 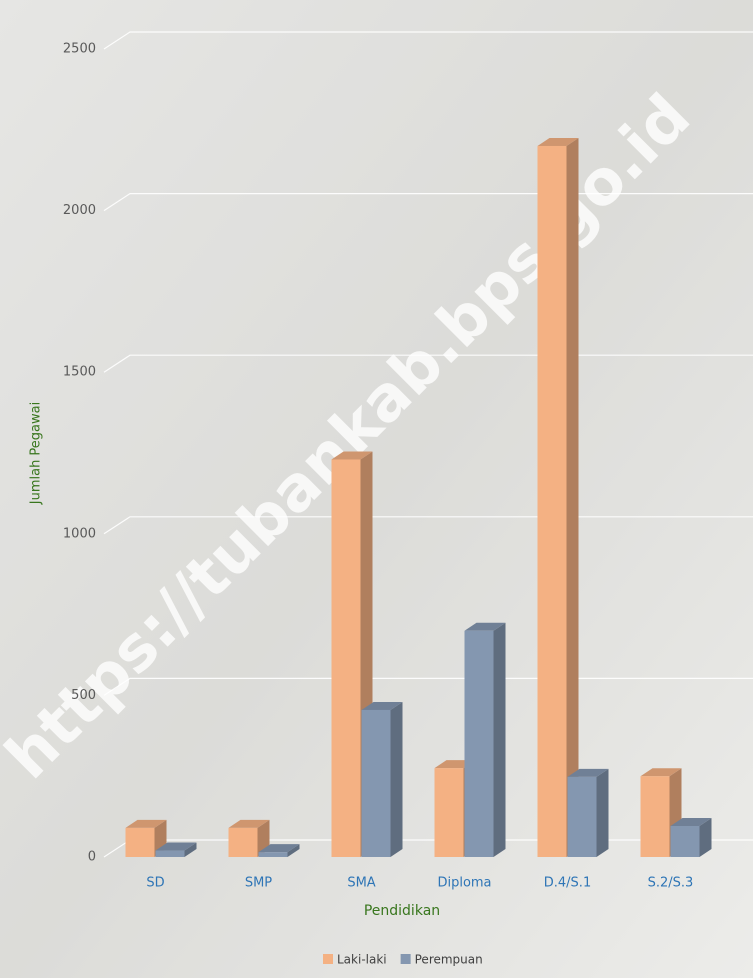 What do you see at coordinates (671, 883) in the screenshot?
I see `x-tick-label: S.2/S.3` at bounding box center [671, 883].